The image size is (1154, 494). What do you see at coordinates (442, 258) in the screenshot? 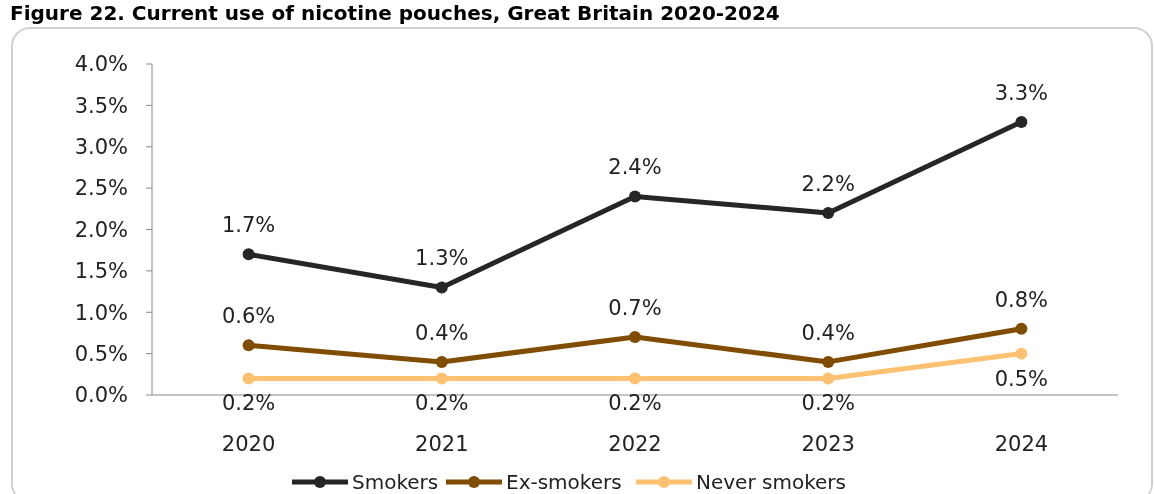
I see `data-label: 1.3%` at bounding box center [442, 258].